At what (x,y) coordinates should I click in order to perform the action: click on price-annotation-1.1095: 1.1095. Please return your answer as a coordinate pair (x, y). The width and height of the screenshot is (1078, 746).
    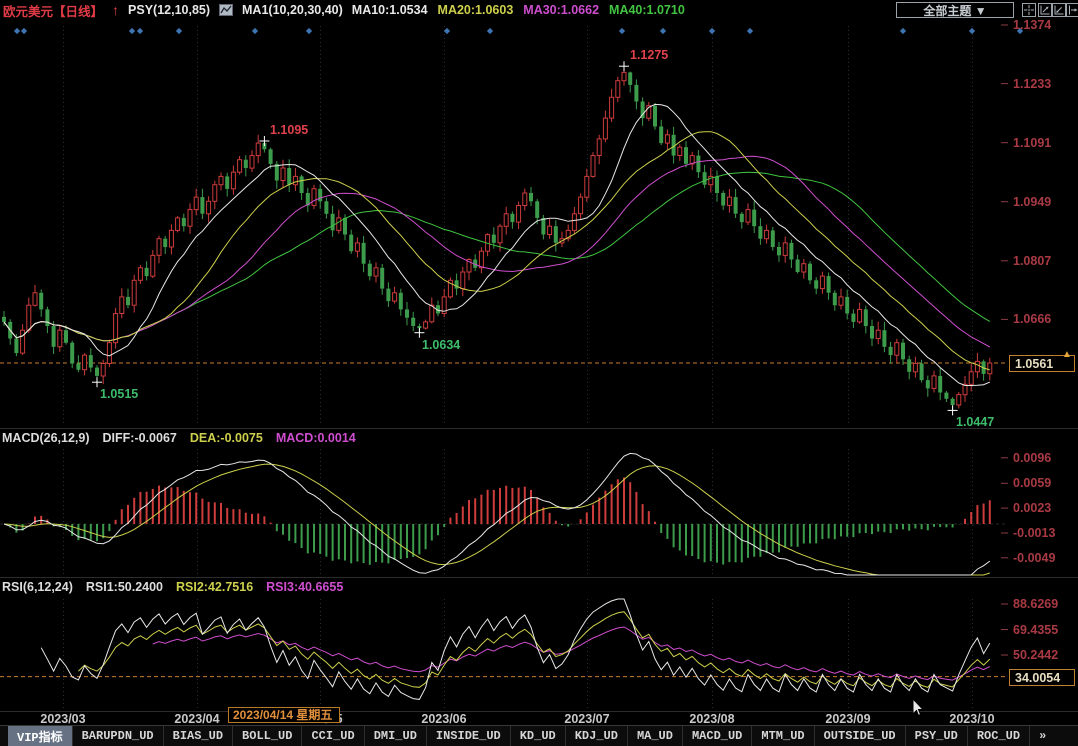
    Looking at the image, I should click on (289, 130).